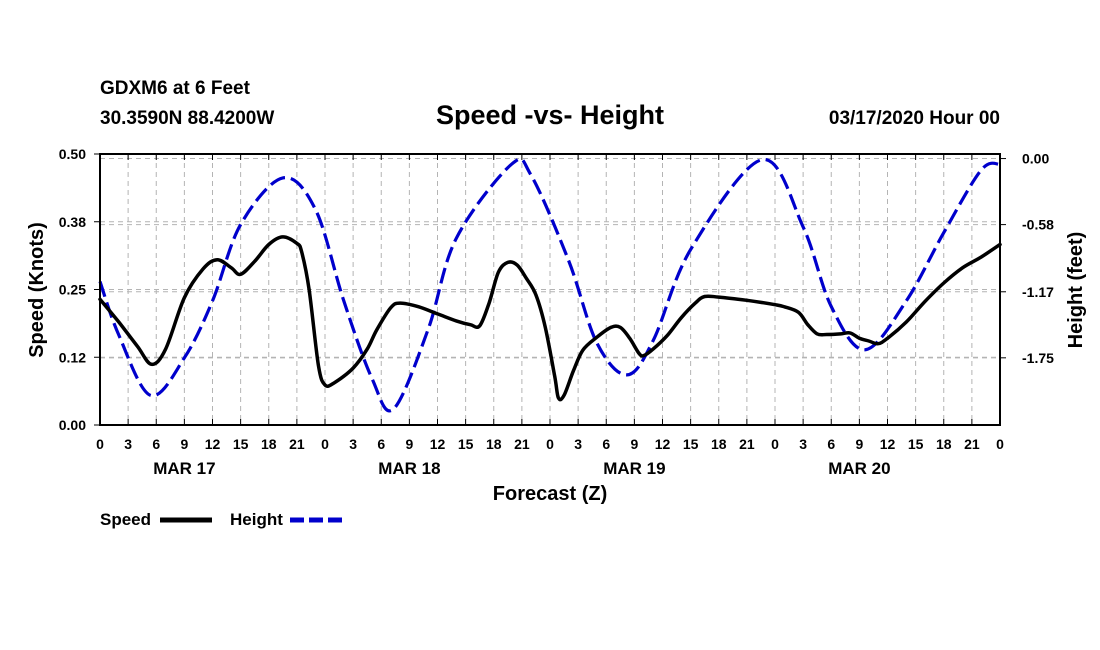 The width and height of the screenshot is (1100, 650). I want to click on y-left-tick-label: 0.38, so click(72, 222).